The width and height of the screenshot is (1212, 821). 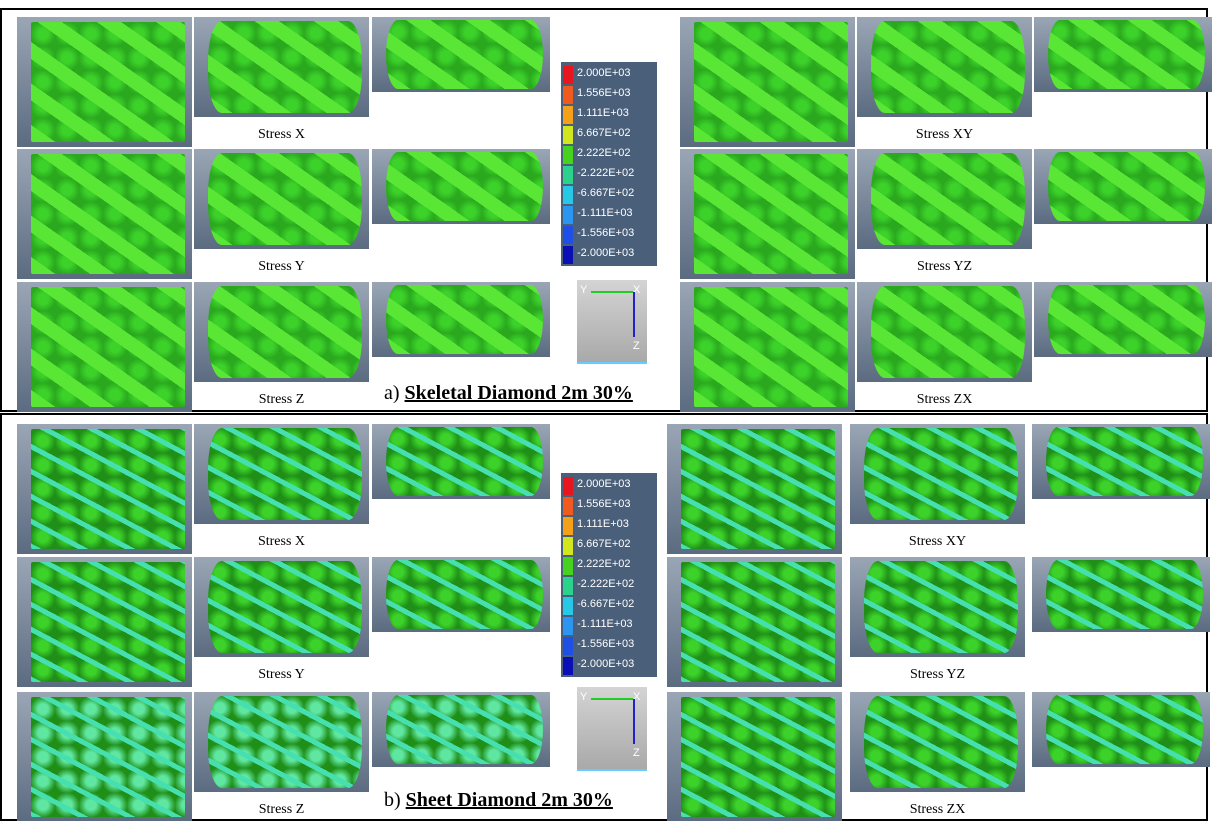 What do you see at coordinates (937, 541) in the screenshot?
I see `stress-label: Stress XY` at bounding box center [937, 541].